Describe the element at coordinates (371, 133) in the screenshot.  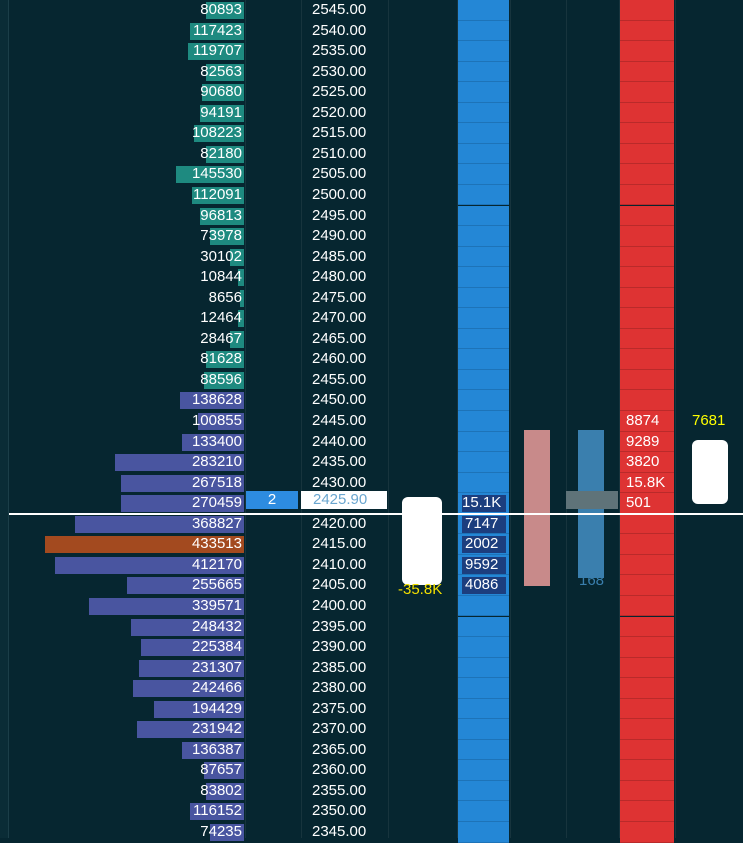
I see `ladder-row: 108223 2515.00` at that location.